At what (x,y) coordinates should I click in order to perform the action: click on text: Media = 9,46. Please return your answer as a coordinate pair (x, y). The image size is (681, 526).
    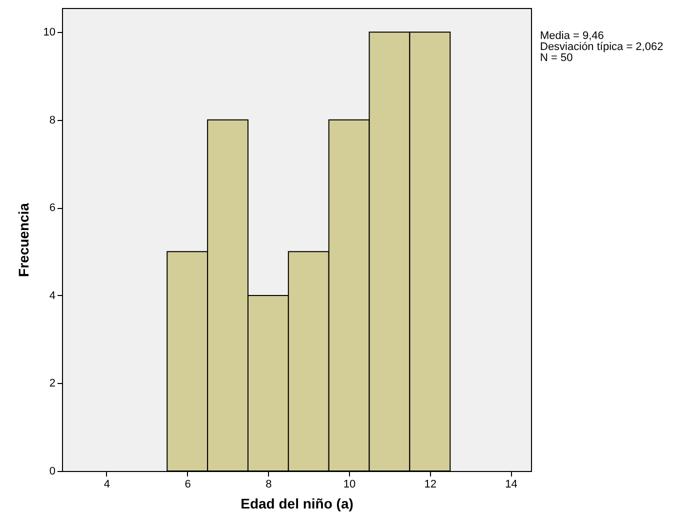
    Looking at the image, I should click on (572, 36).